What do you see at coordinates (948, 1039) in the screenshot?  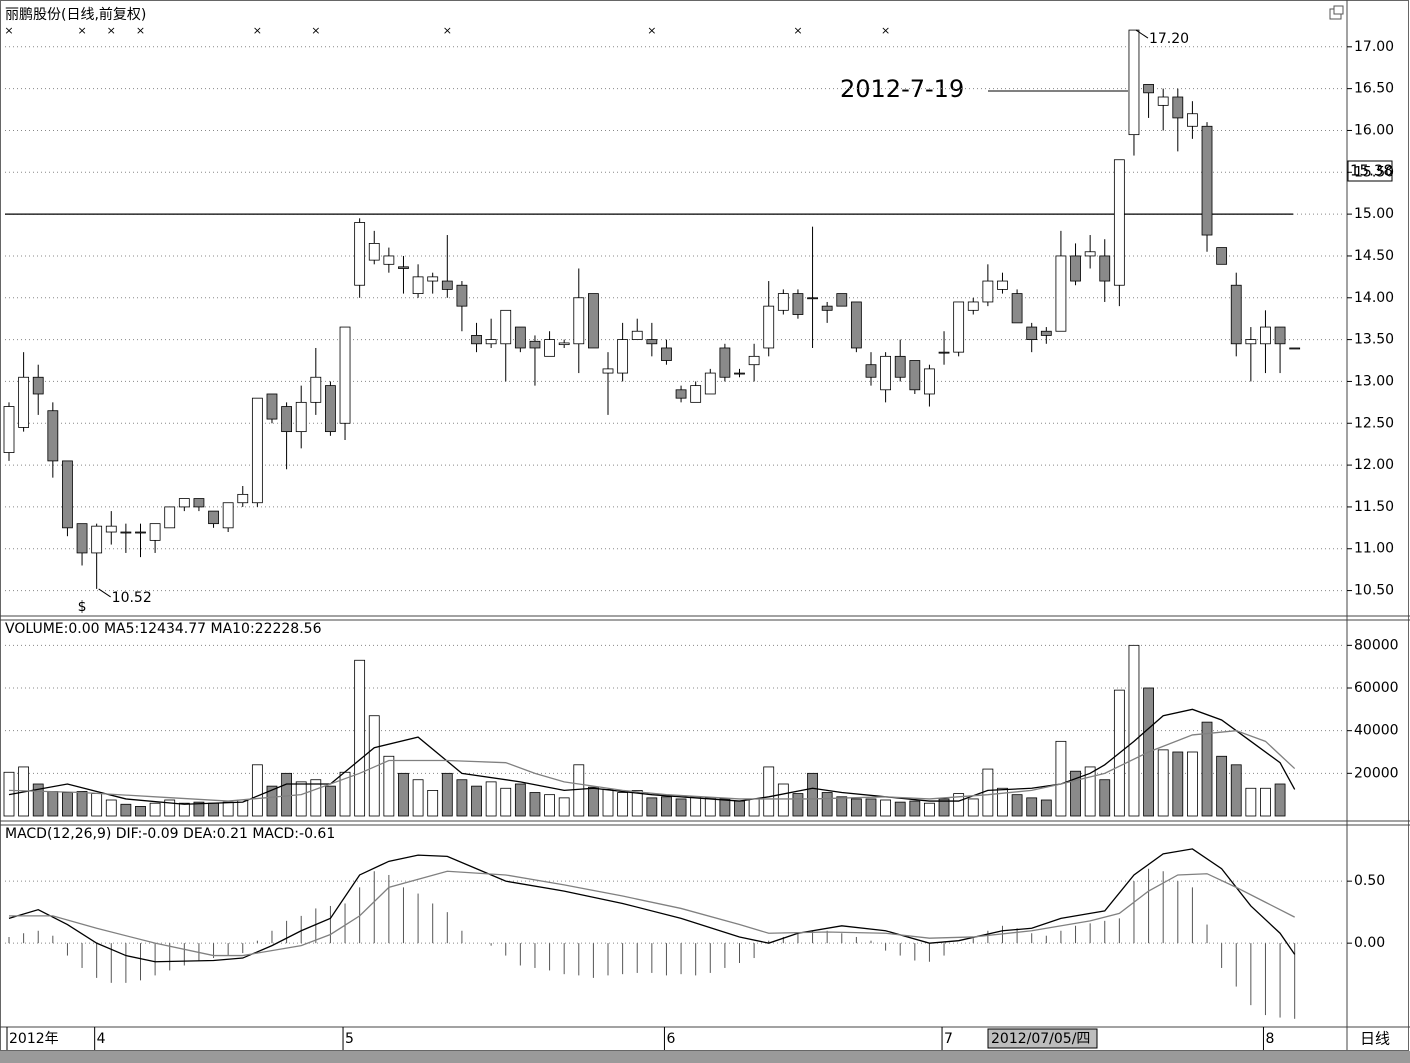 I see `x-tick-label: 7` at bounding box center [948, 1039].